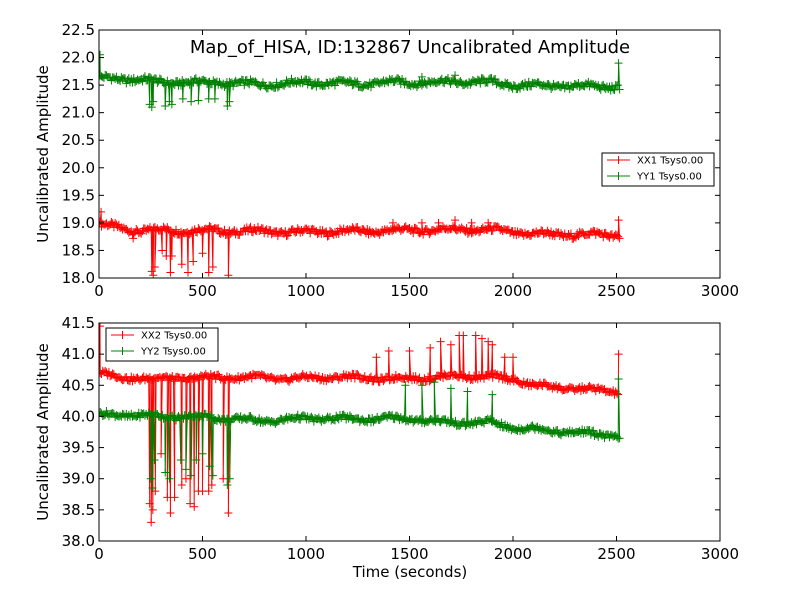  What do you see at coordinates (99, 291) in the screenshot?
I see `top-xtick-label: 0` at bounding box center [99, 291].